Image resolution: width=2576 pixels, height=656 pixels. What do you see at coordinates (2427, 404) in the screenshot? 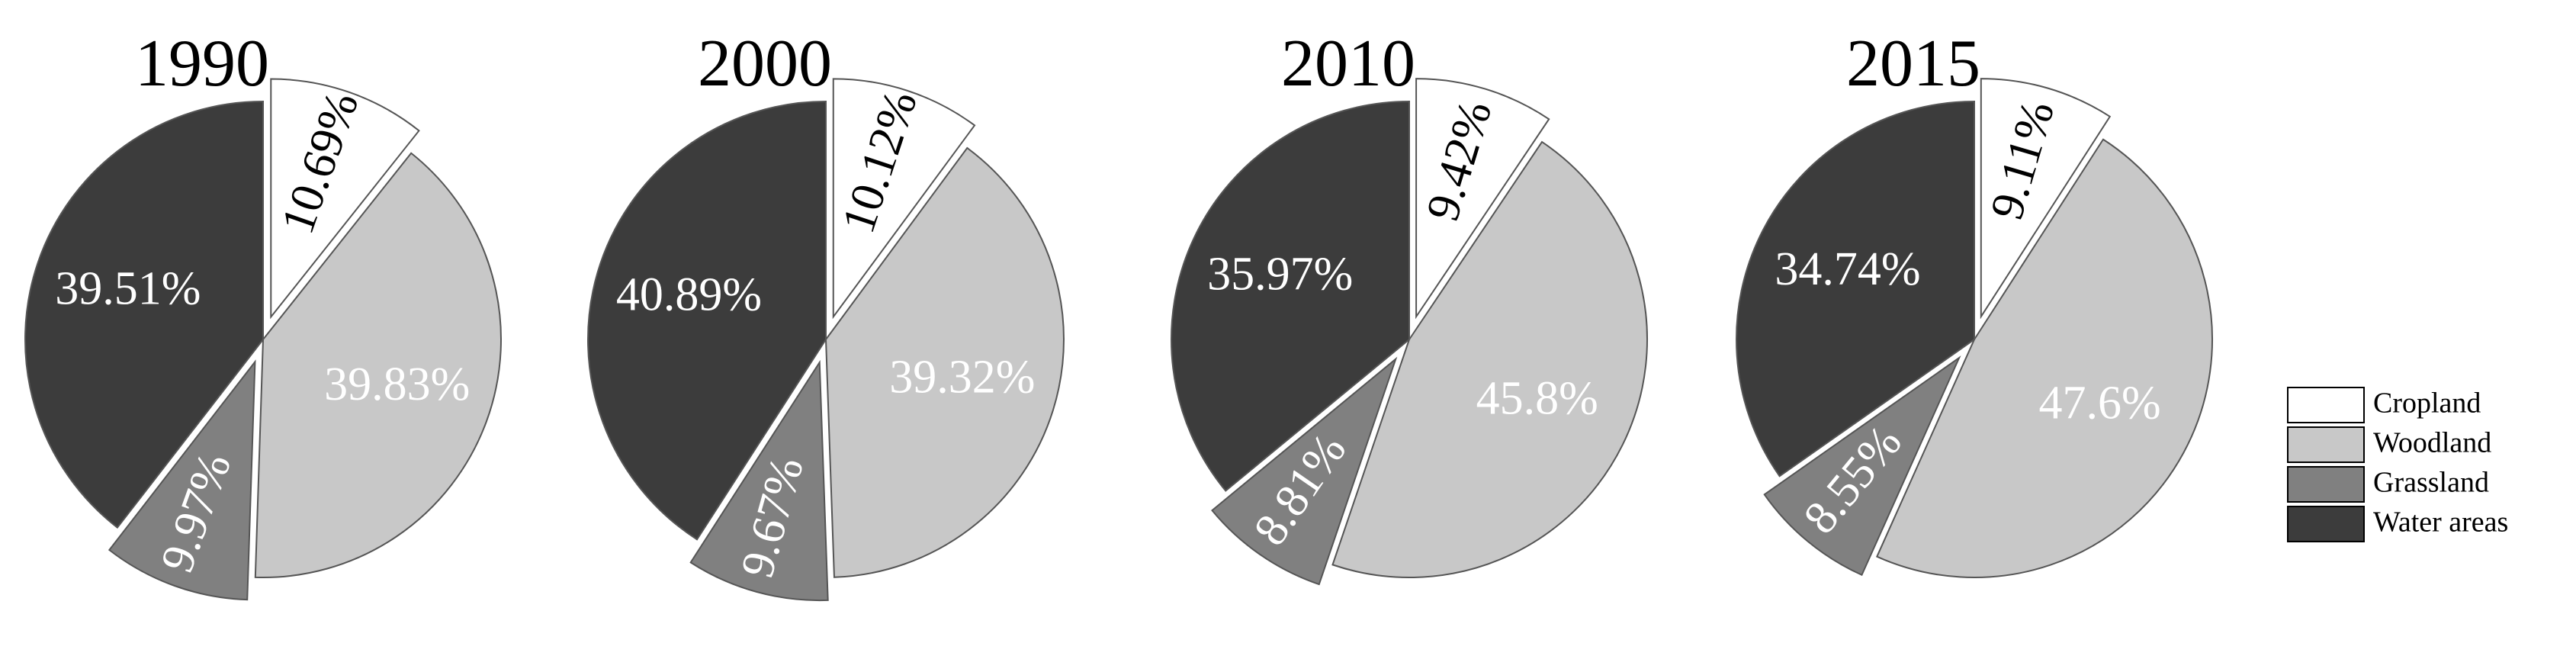
I see `legend-label: Cropland` at bounding box center [2427, 404].